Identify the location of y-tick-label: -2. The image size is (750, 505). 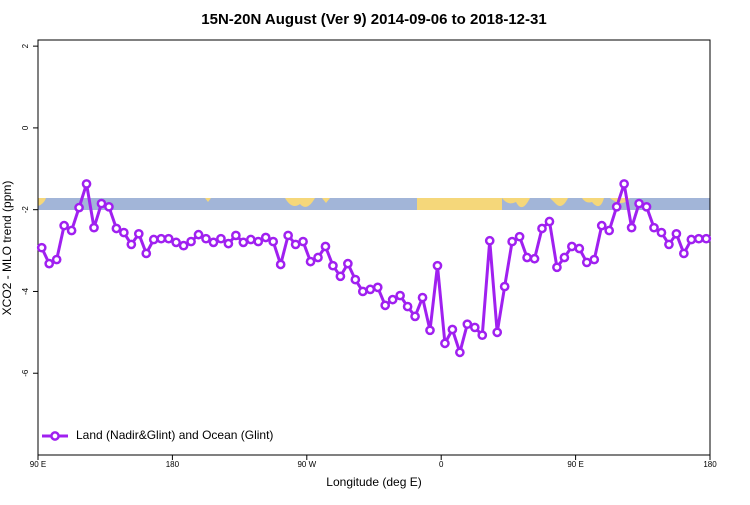
(25, 210).